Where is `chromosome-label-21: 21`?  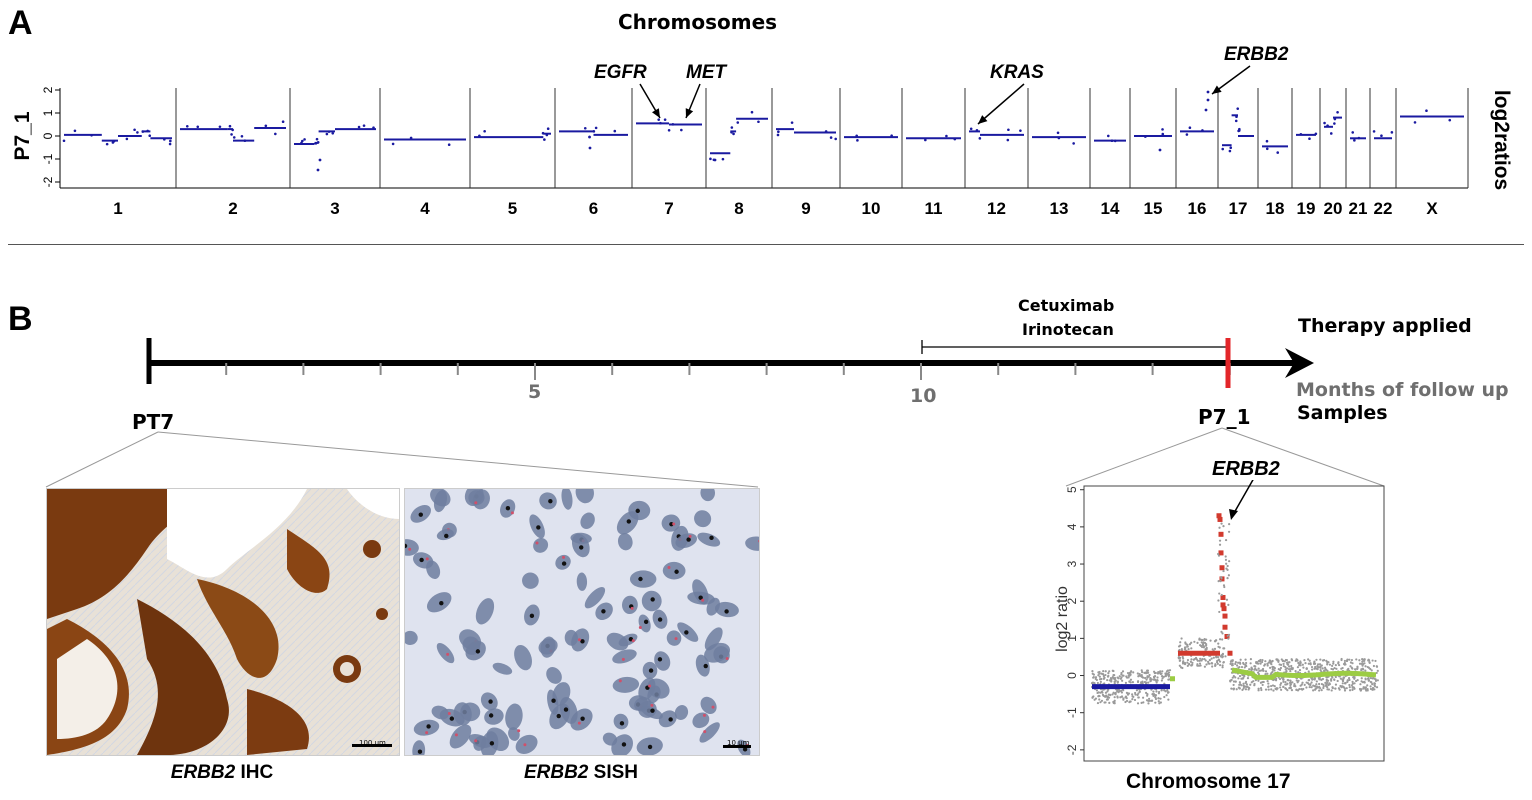 chromosome-label-21: 21 is located at coordinates (1358, 208).